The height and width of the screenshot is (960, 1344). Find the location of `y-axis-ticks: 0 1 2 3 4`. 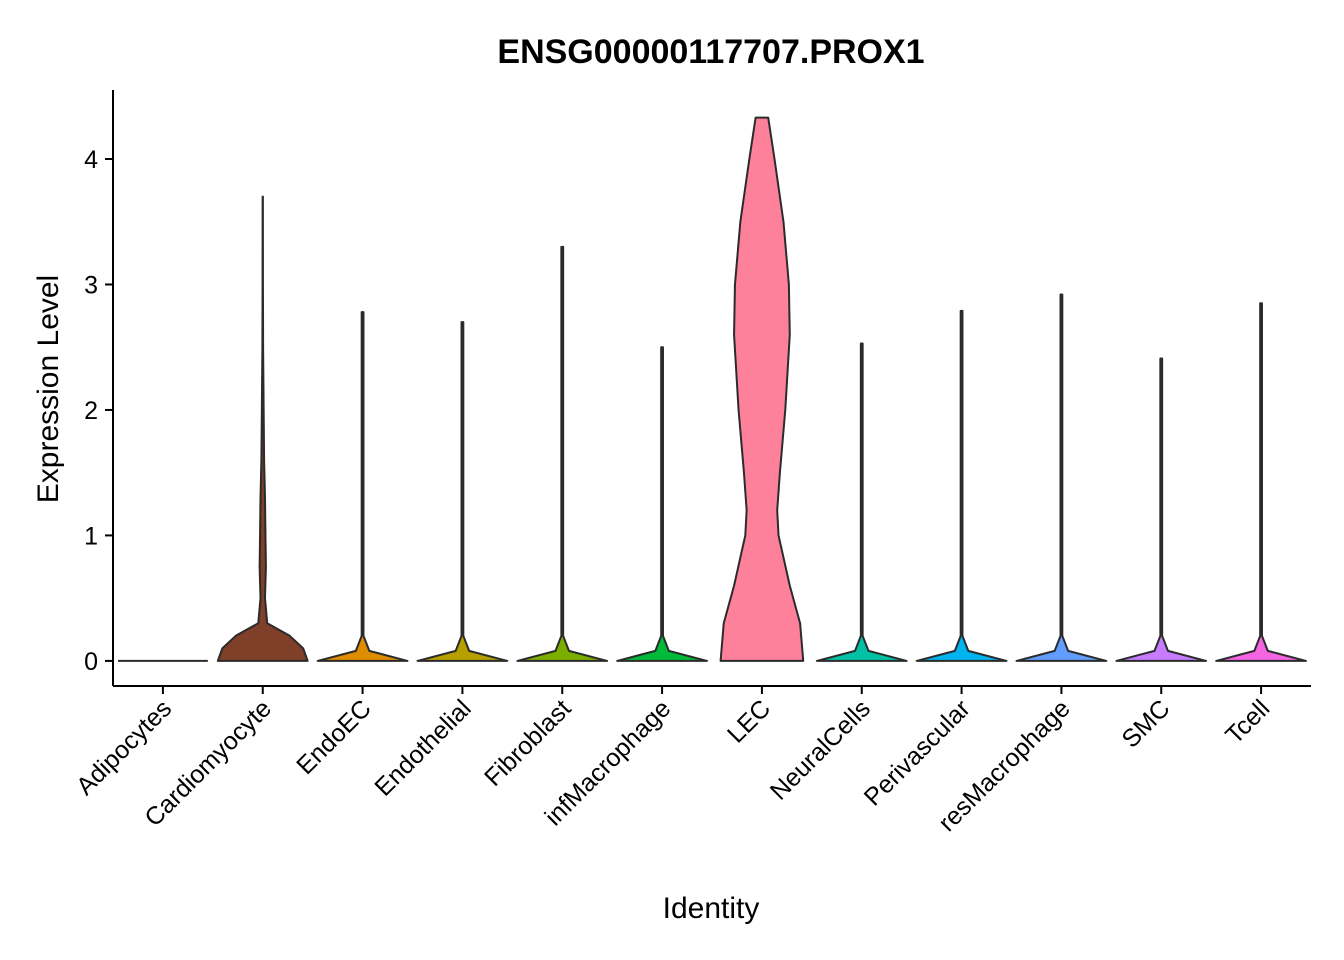

y-axis-ticks: 0 1 2 3 4 is located at coordinates (98, 411).